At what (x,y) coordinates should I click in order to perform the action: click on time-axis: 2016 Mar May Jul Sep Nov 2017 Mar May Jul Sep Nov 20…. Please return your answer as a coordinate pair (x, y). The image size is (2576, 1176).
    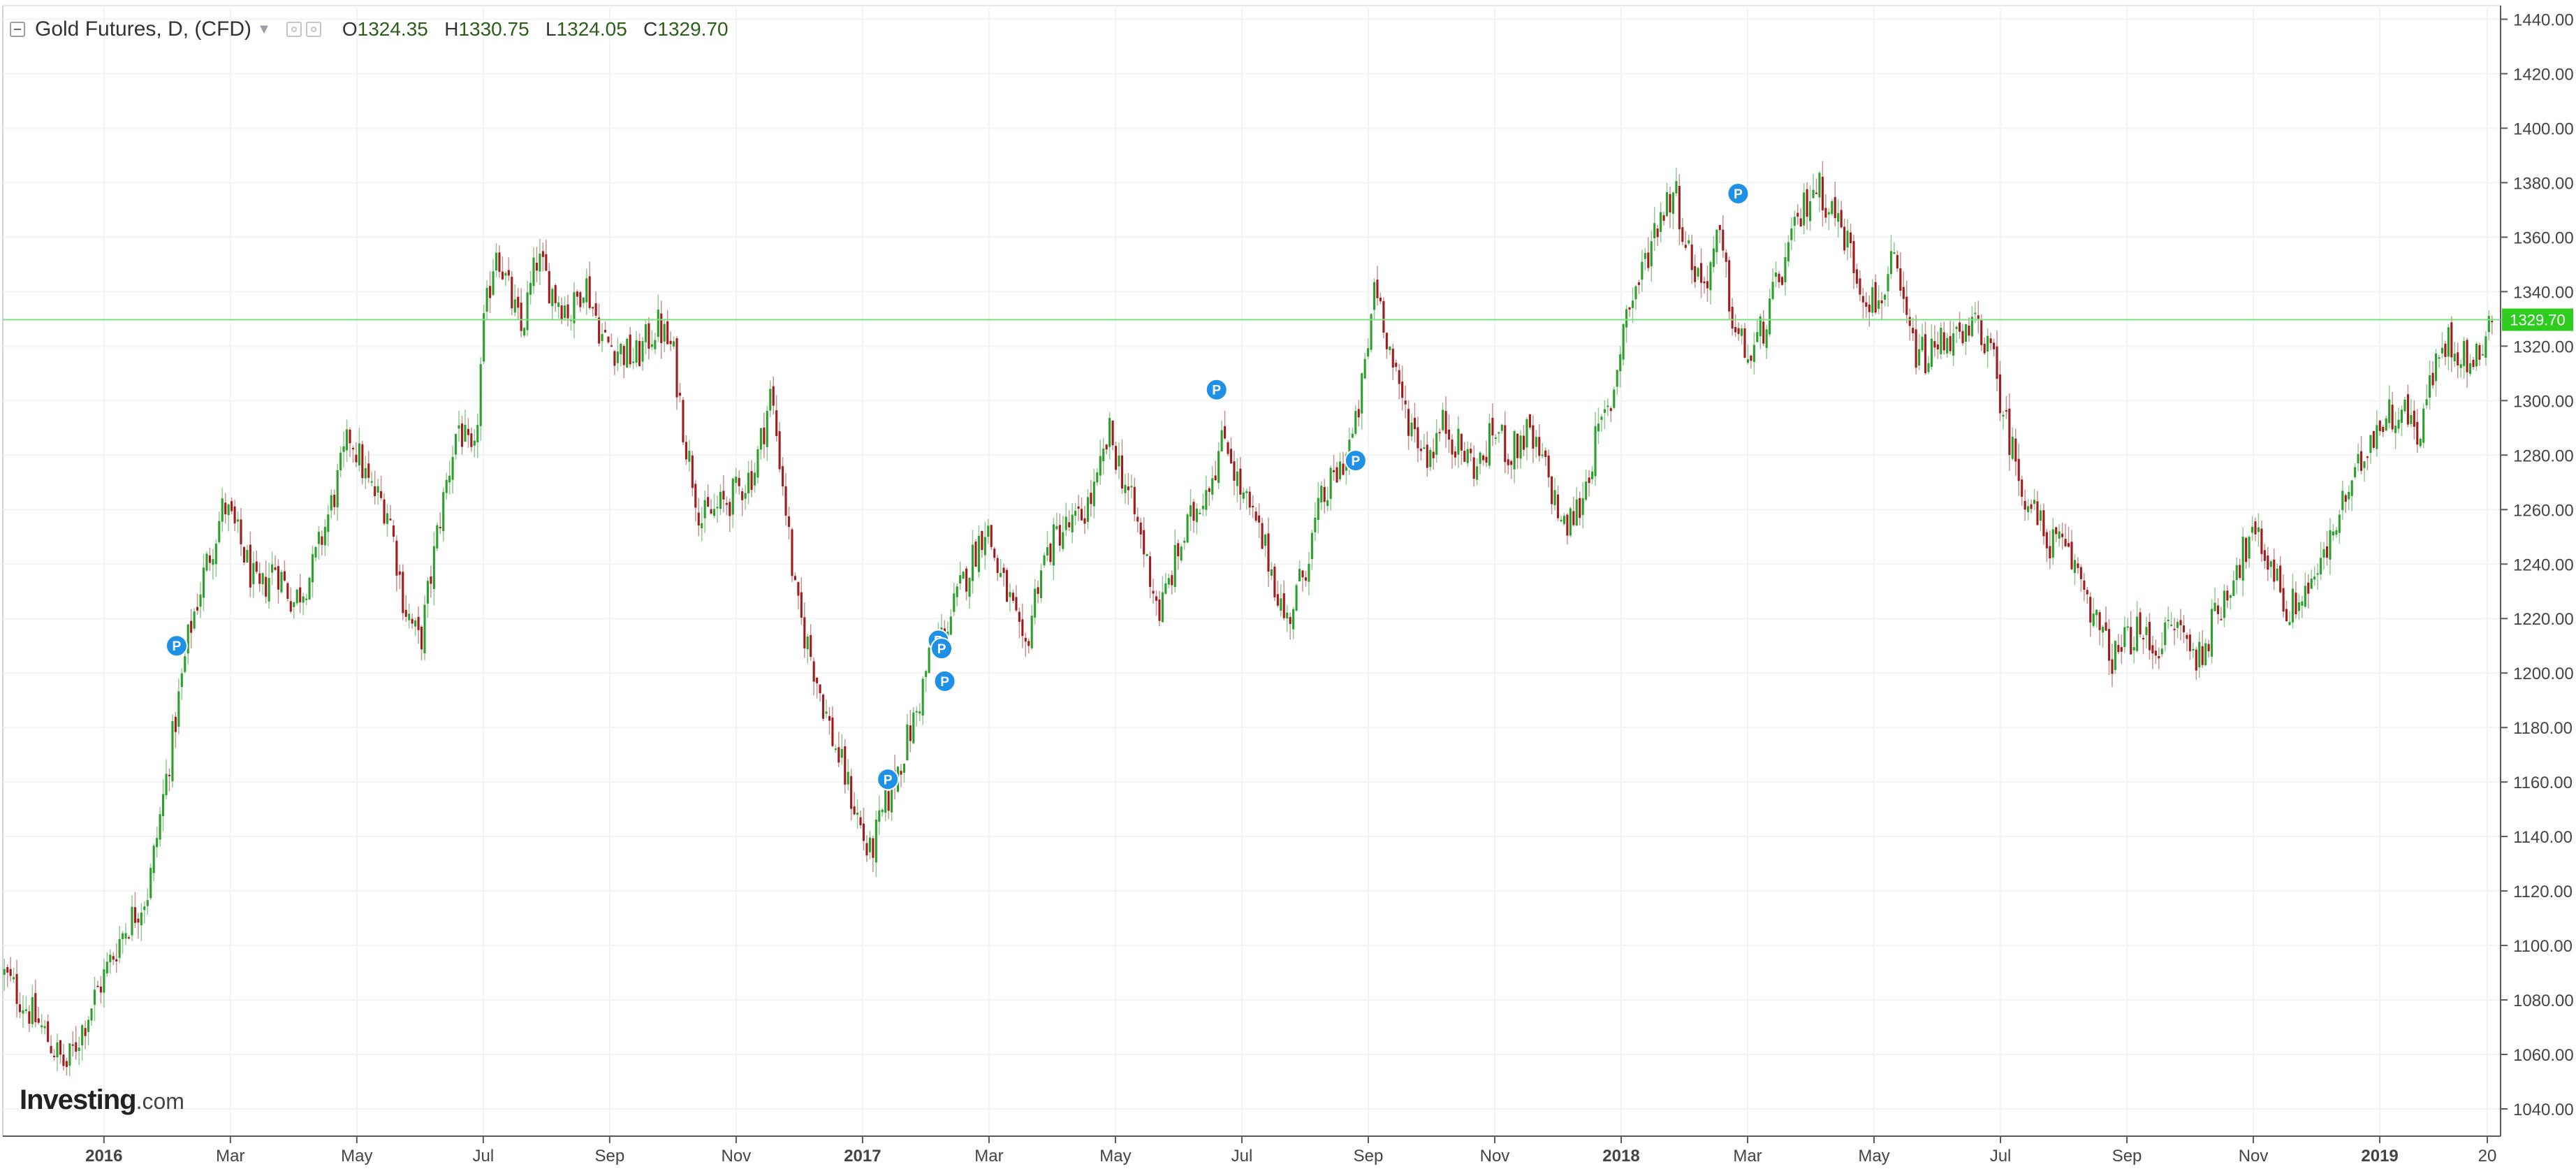
    Looking at the image, I should click on (1252, 1150).